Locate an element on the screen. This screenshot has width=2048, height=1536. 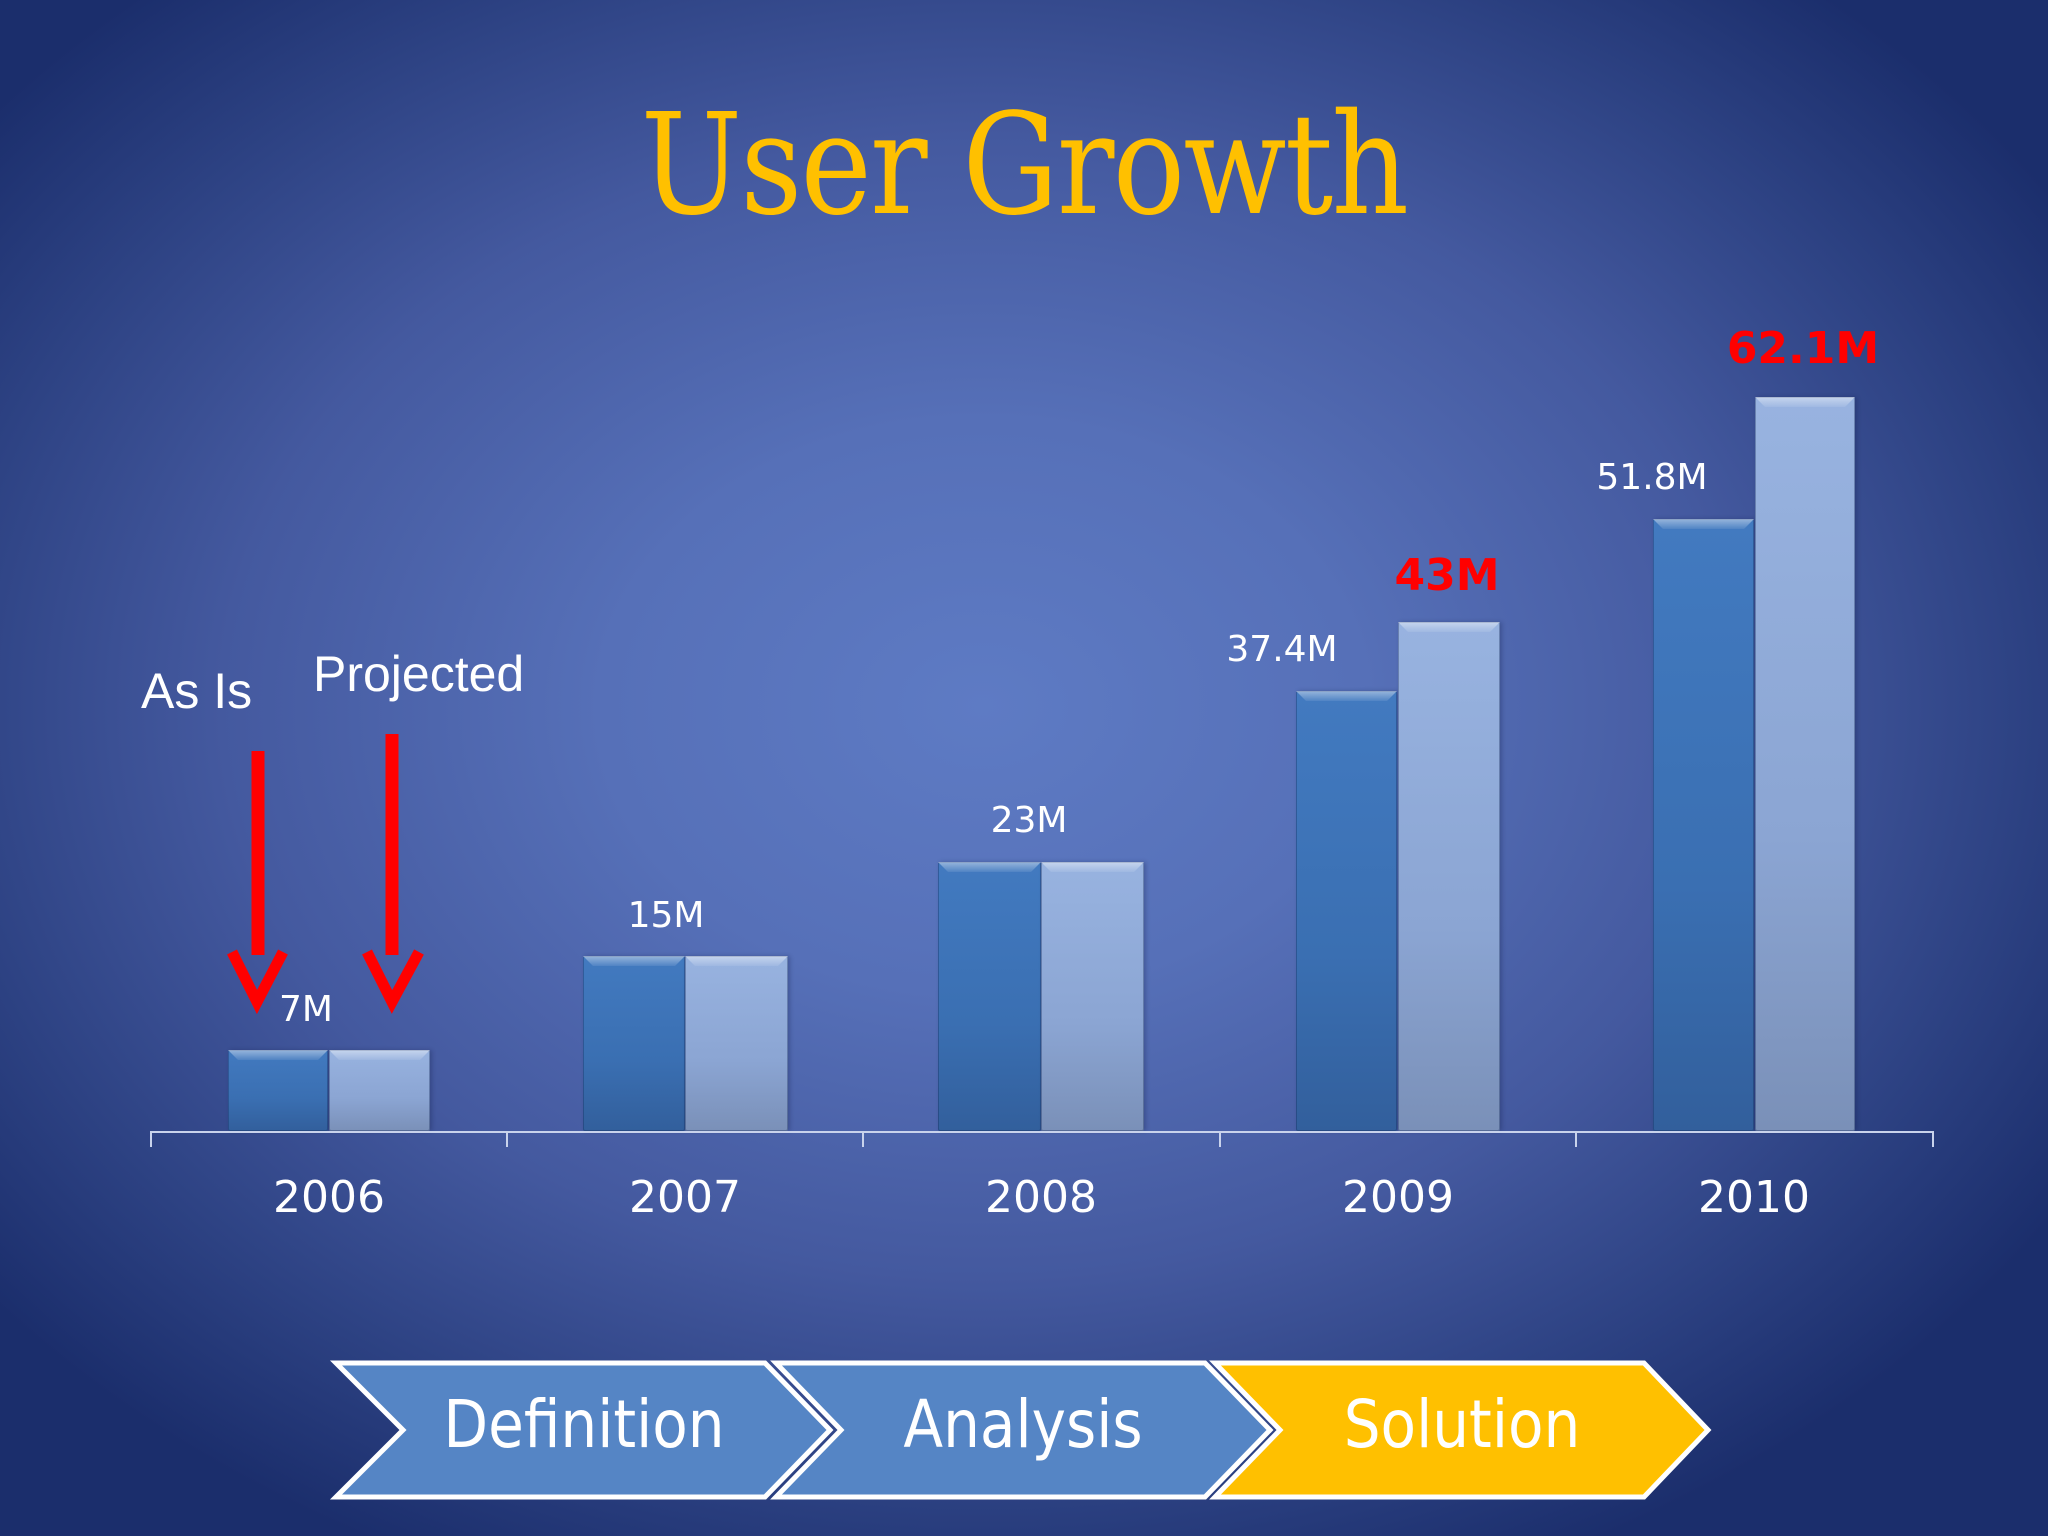
bar-2010-as-is is located at coordinates (1703, 825).